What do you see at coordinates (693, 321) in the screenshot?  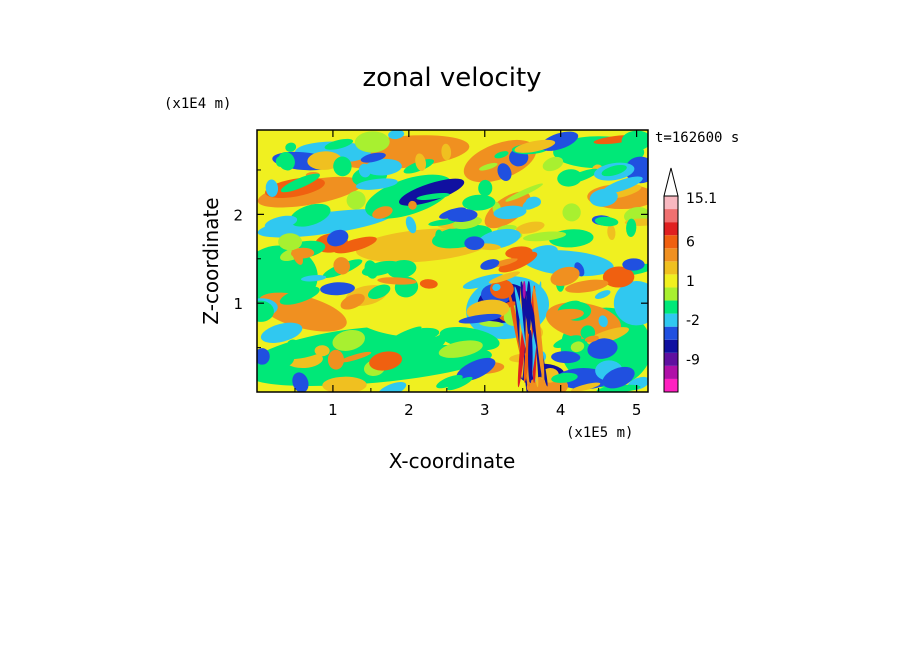 I see `colorbar-label: -2` at bounding box center [693, 321].